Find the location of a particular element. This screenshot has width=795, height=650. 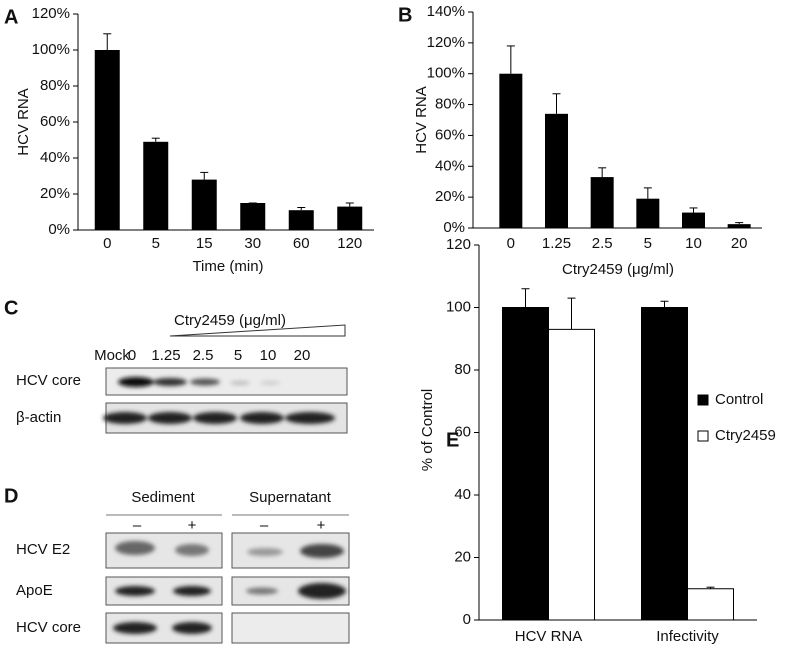

y-tick-label: 140% is located at coordinates (446, 11).